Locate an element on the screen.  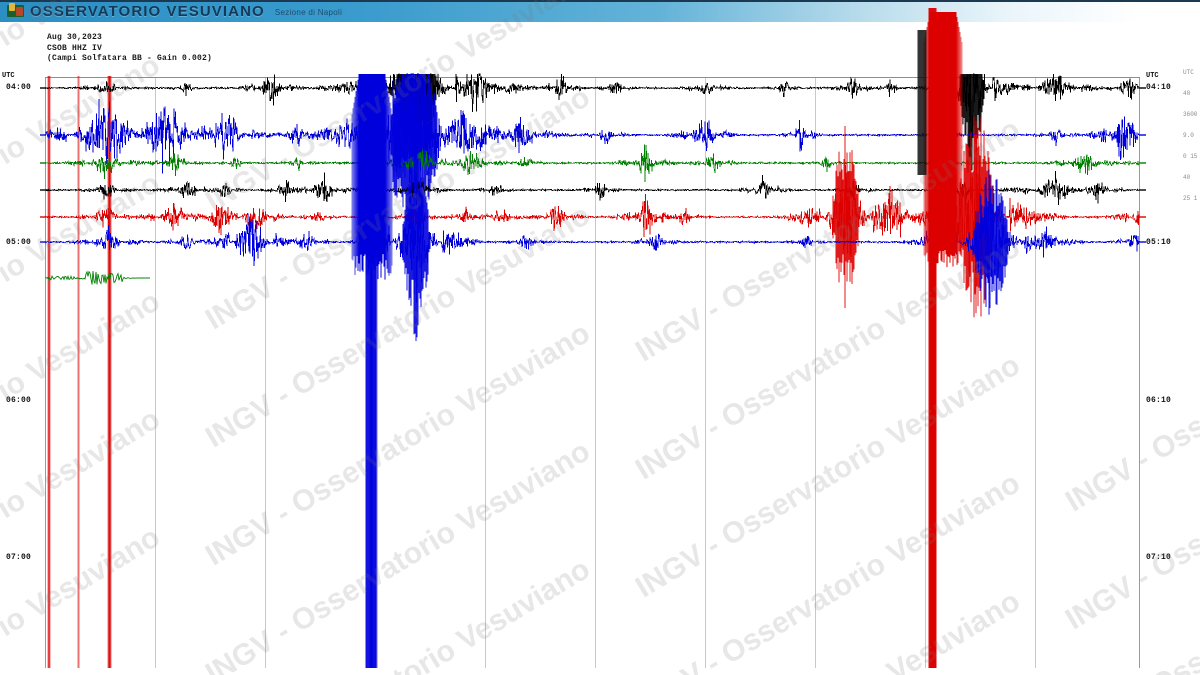
plot-left-border is located at coordinates (45, 373).